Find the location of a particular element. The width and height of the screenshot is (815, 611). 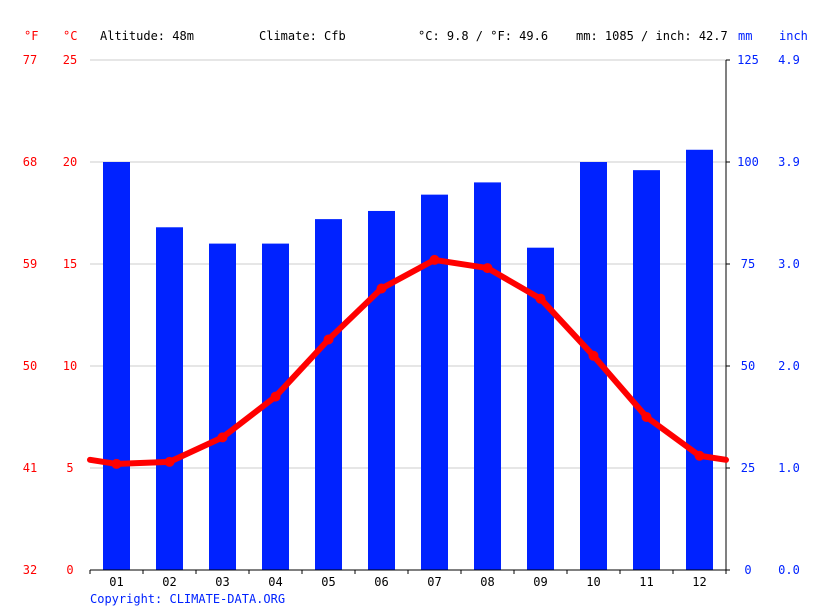

mm-tick-label: 75 is located at coordinates (748, 264).